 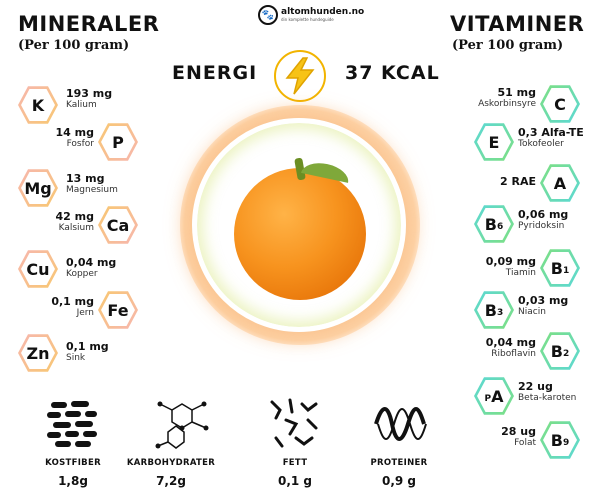 I want to click on fat-molecule-icon, so click(x=296, y=424).